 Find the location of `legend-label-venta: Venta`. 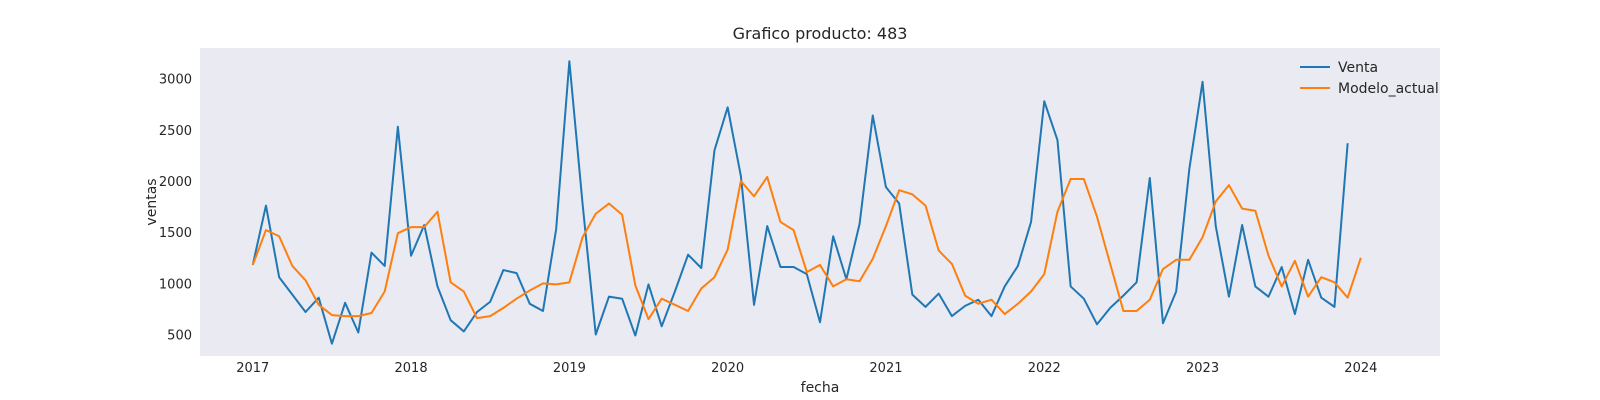

legend-label-venta: Venta is located at coordinates (1358, 68).